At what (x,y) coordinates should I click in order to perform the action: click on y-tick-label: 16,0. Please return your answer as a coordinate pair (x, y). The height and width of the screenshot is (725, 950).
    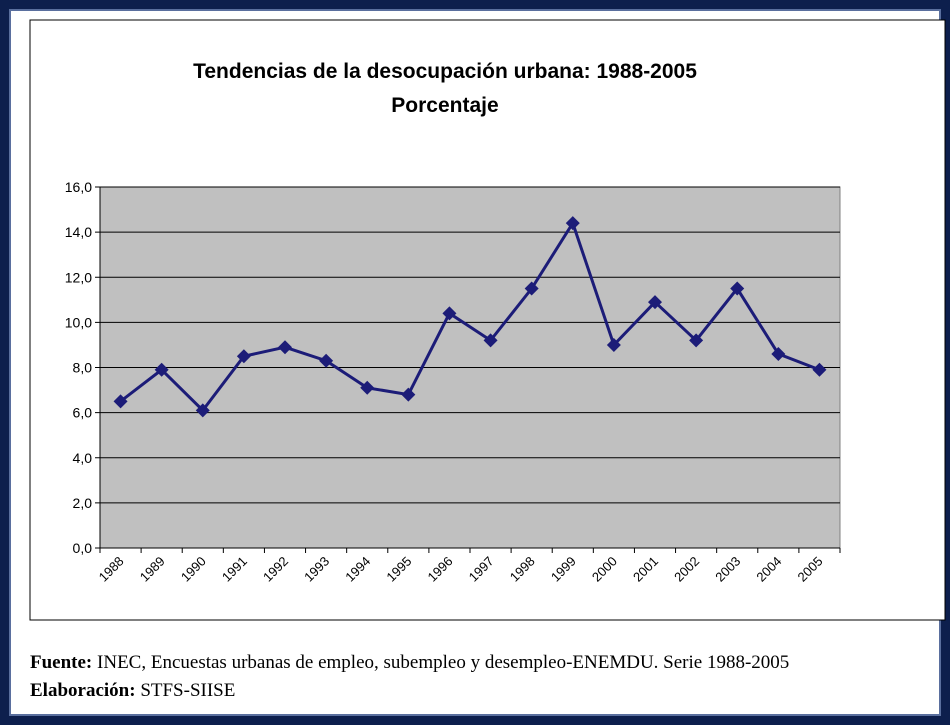
    Looking at the image, I should click on (78, 187).